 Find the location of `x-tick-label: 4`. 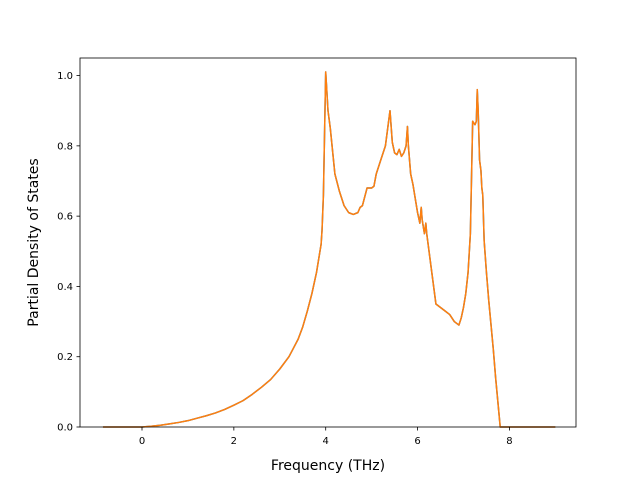

x-tick-label: 4 is located at coordinates (326, 441).